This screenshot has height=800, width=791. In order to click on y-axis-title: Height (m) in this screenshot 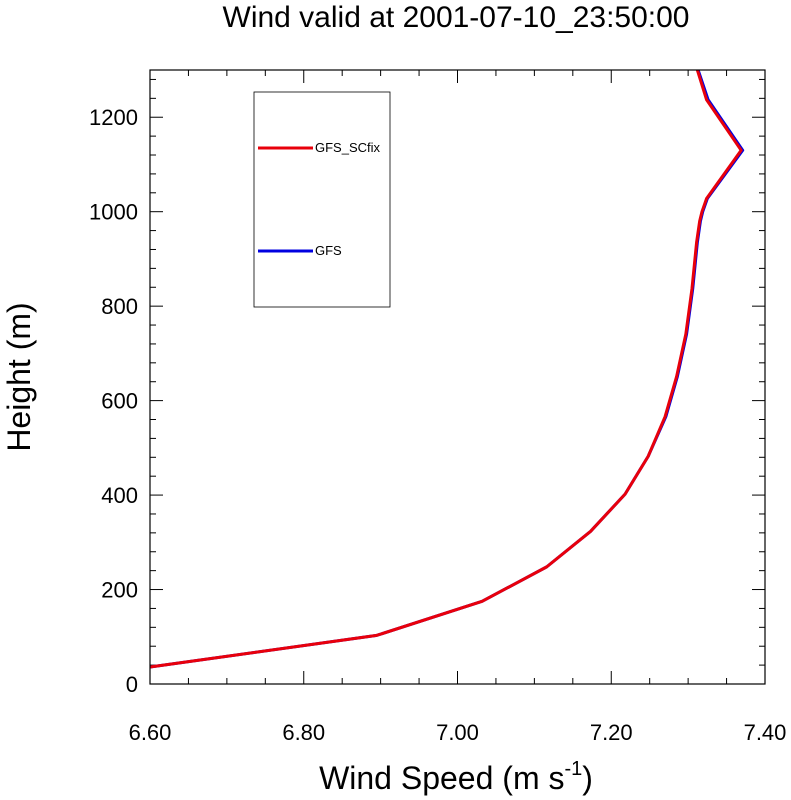, I will do `click(19, 376)`.